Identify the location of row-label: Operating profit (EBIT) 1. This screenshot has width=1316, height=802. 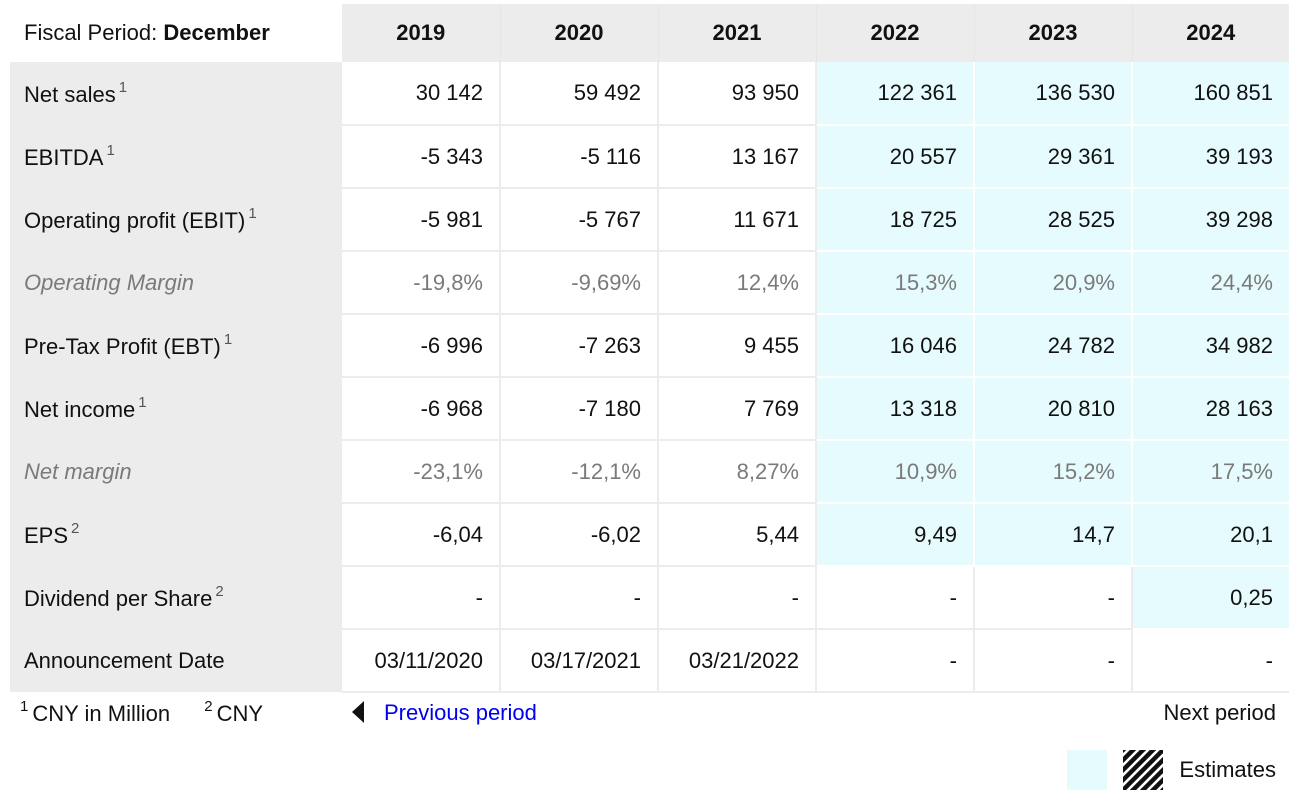
(176, 219).